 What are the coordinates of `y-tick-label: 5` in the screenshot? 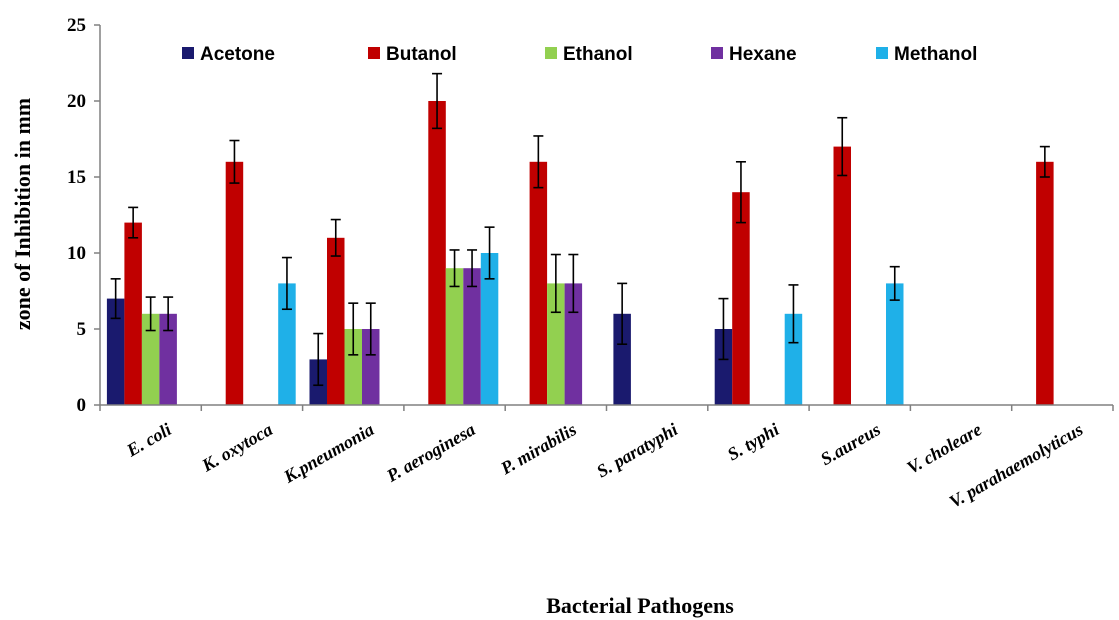 It's located at (82, 329).